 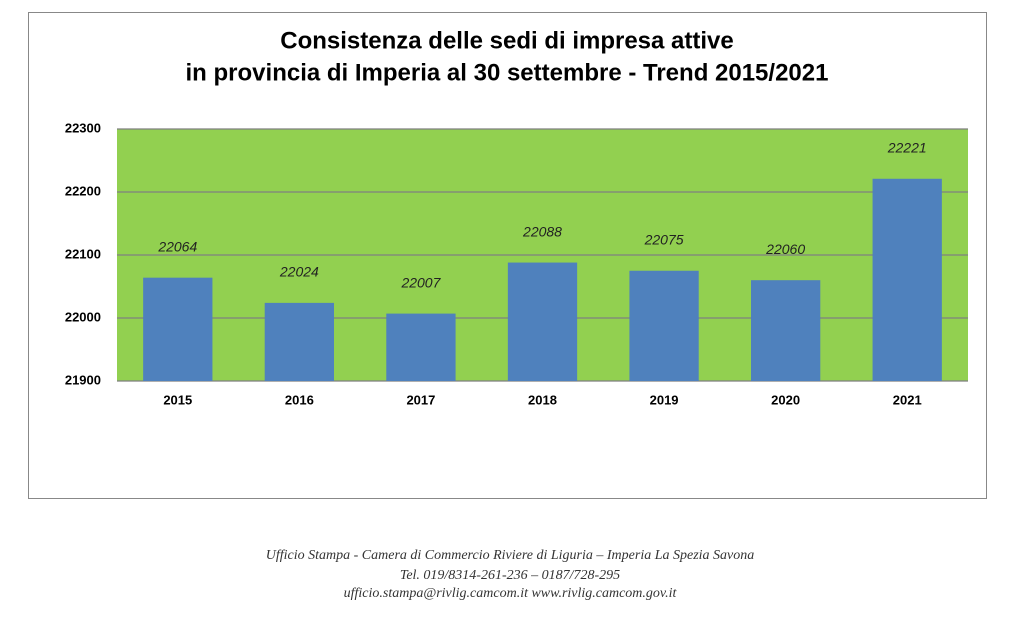 What do you see at coordinates (542, 399) in the screenshot?
I see `x-tick-label: 2018` at bounding box center [542, 399].